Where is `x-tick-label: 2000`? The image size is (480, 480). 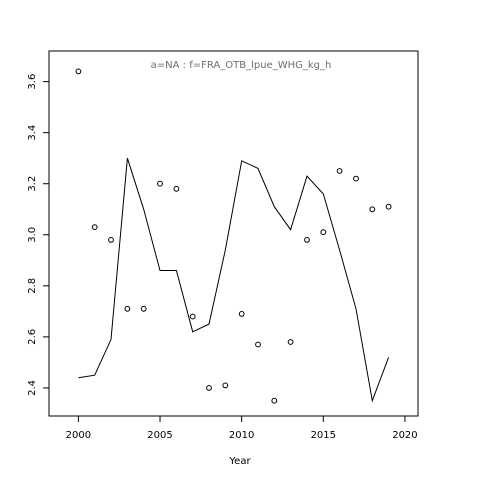 x-tick-label: 2000 is located at coordinates (78, 435).